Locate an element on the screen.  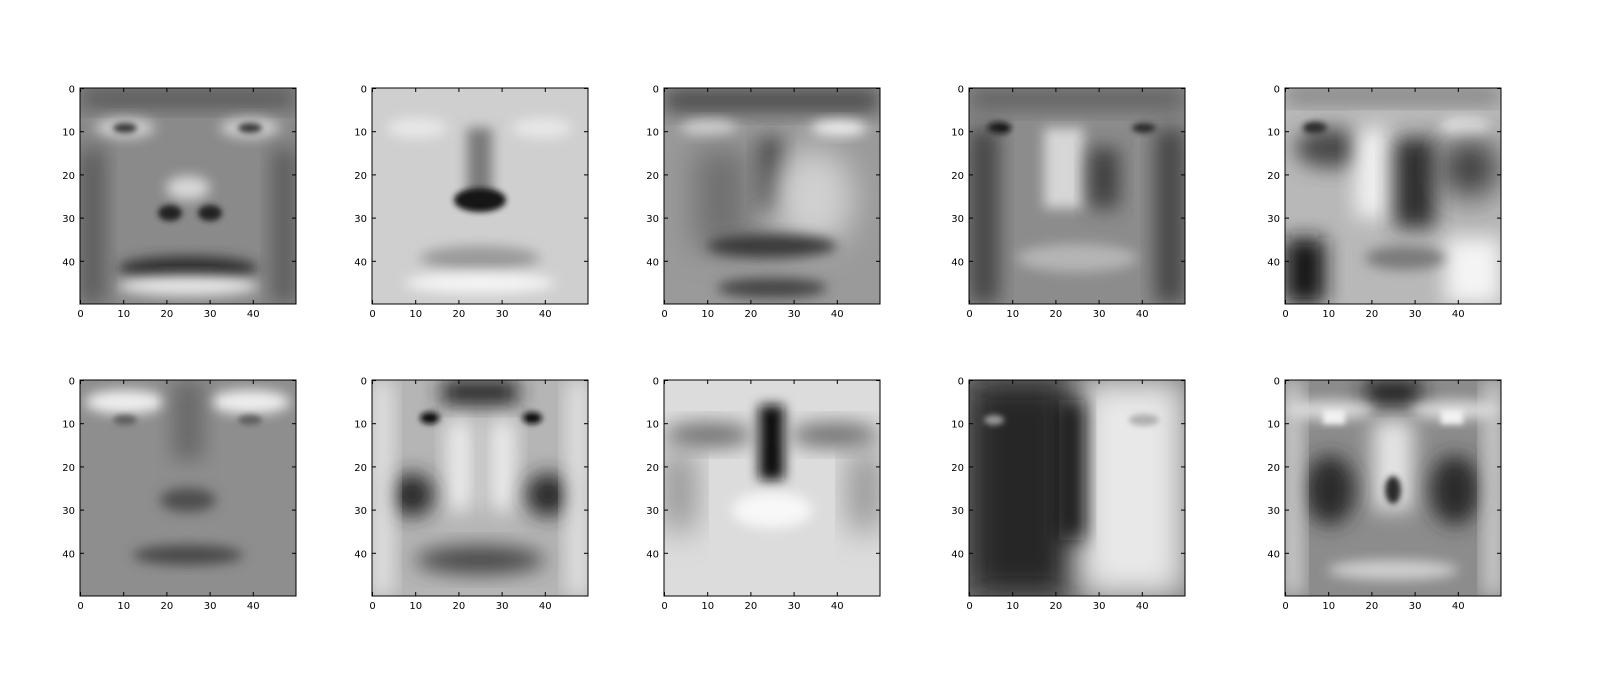
eigenface-2-image is located at coordinates (480, 196).